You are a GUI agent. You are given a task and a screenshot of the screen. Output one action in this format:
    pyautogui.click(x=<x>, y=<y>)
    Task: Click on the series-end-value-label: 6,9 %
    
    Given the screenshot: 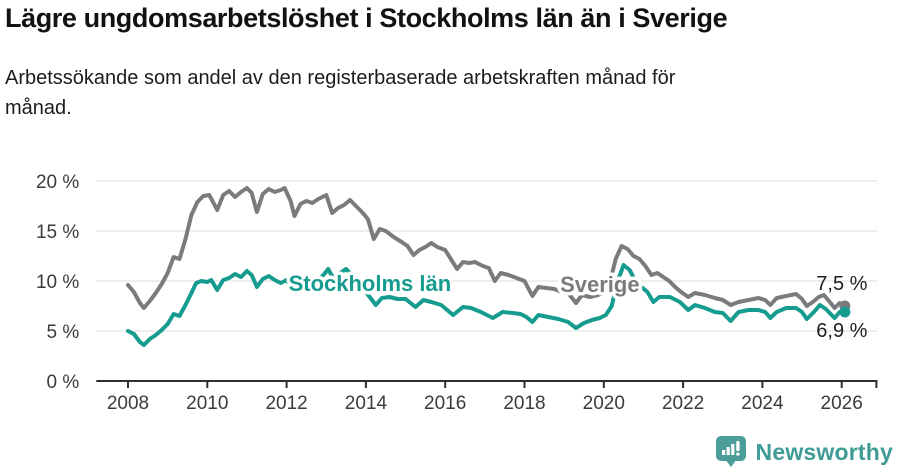 What is the action you would take?
    pyautogui.click(x=841, y=331)
    